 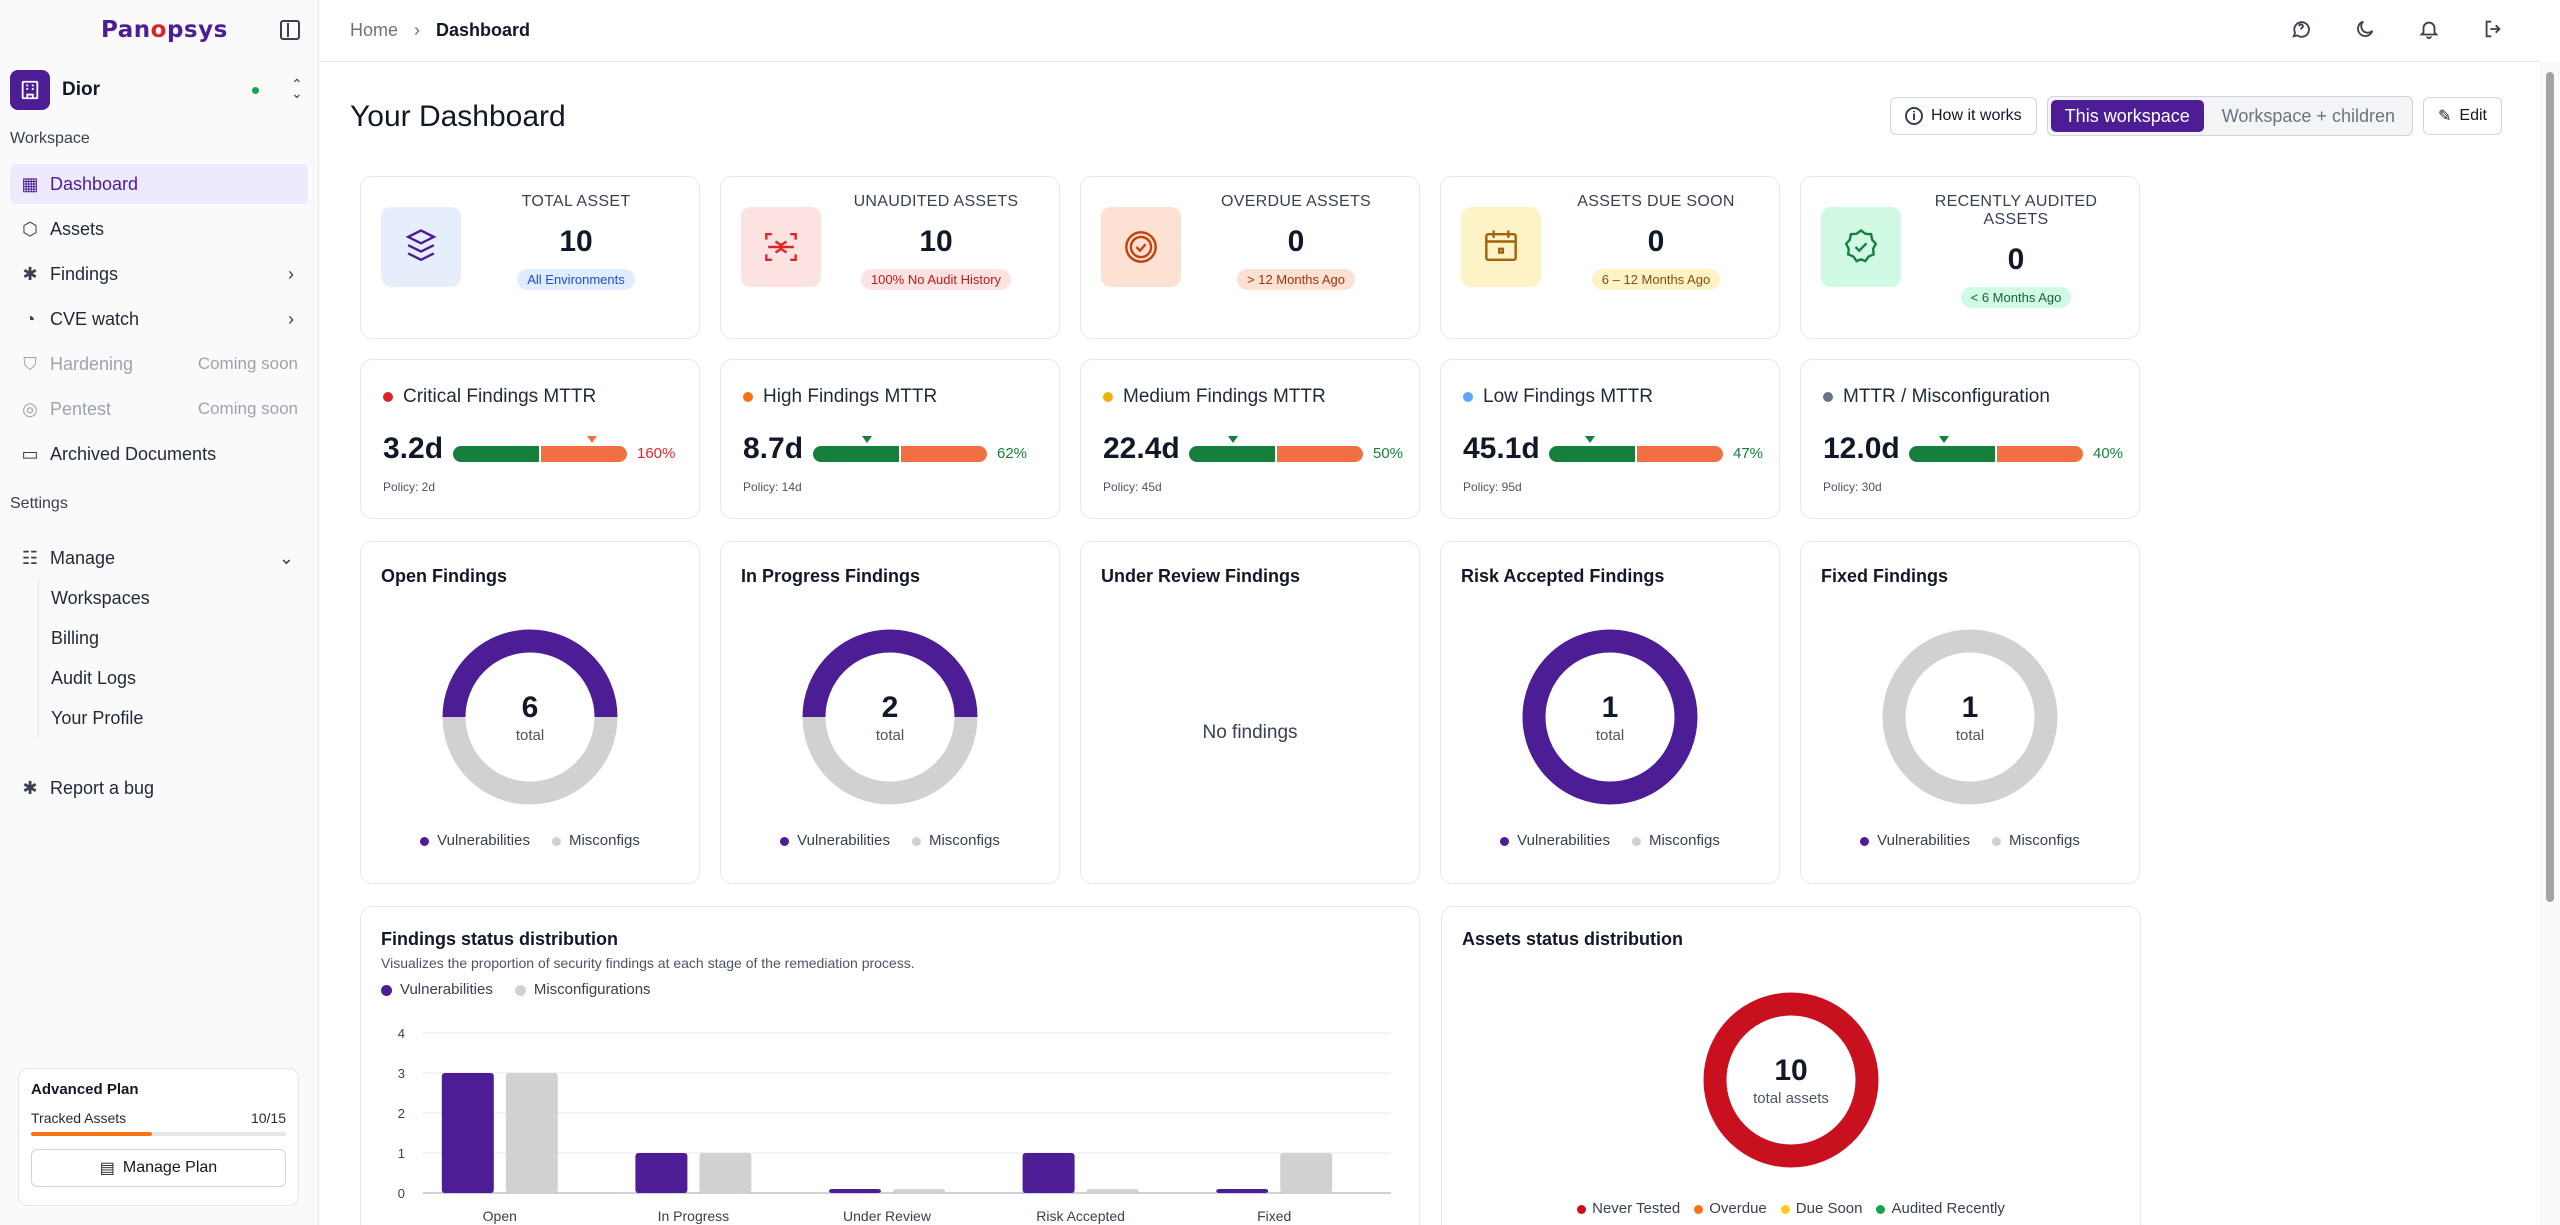 I want to click on bar-misconfigurations-fixed, so click(x=1306, y=1173).